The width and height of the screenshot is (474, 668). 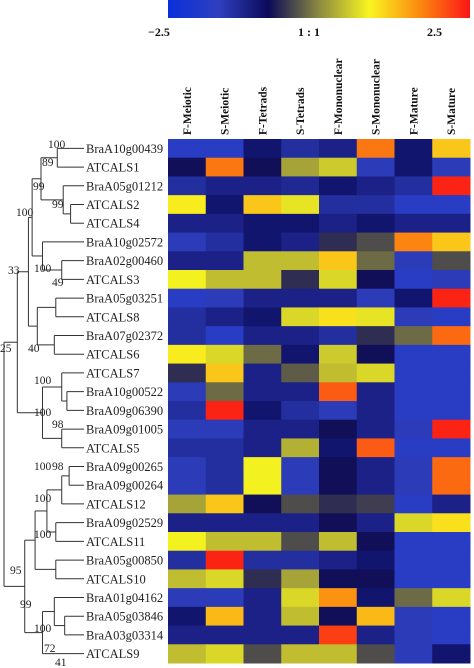 I want to click on column-label-f-tetrads: F-Tetrads, so click(x=263, y=110).